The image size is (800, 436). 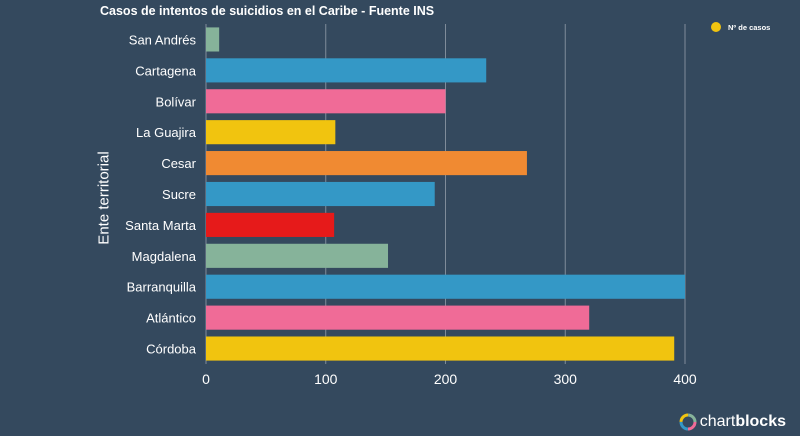 What do you see at coordinates (178, 163) in the screenshot?
I see `y-tick-label: Cesar` at bounding box center [178, 163].